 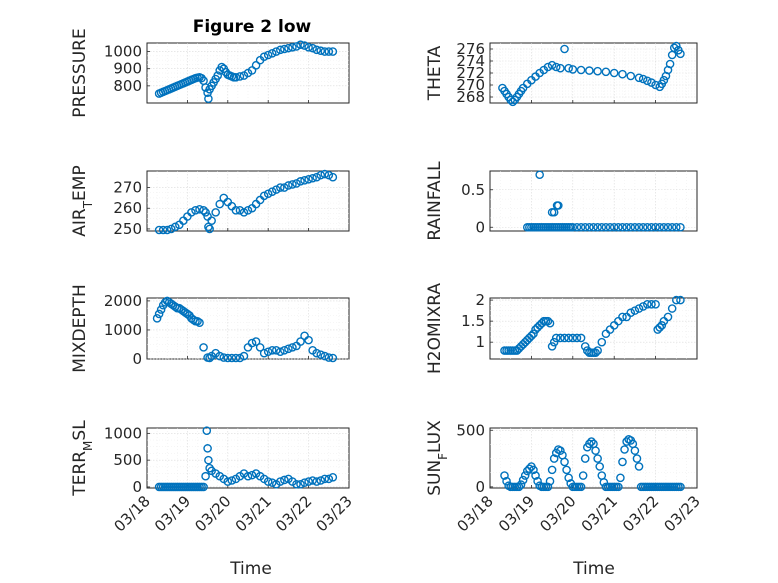 I want to click on y-axis-label-sun-flux: SUNFLUX, so click(x=437, y=458).